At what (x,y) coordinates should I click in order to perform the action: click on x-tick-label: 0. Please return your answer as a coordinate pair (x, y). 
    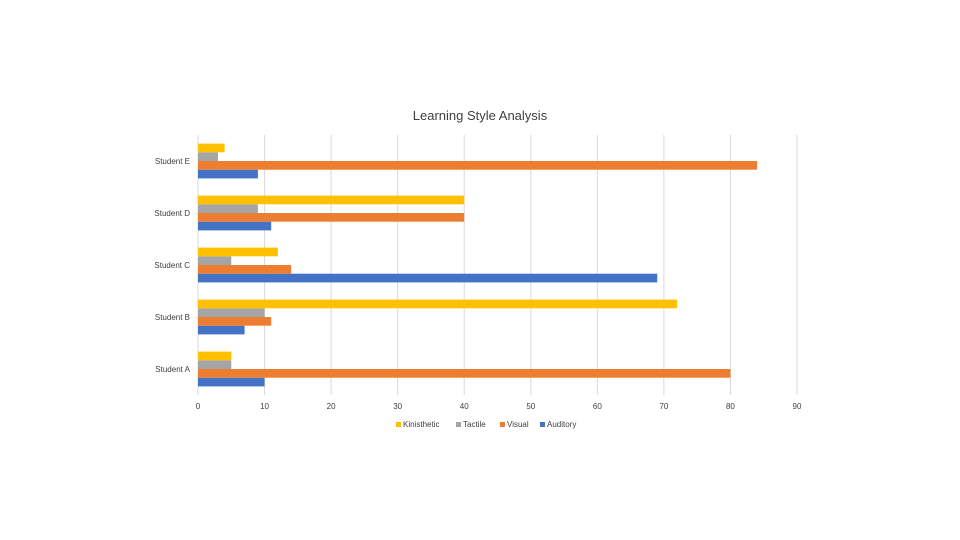
    Looking at the image, I should click on (198, 406).